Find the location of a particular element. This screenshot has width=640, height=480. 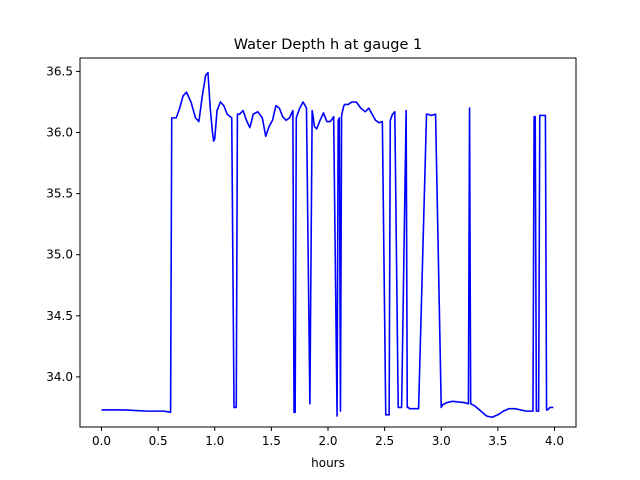

x-tick-label: 2.0 is located at coordinates (327, 441).